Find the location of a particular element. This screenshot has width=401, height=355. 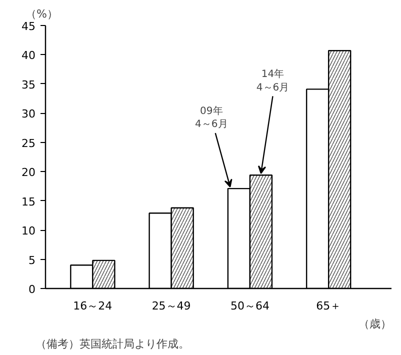

y-tick-label: 0 is located at coordinates (32, 289).